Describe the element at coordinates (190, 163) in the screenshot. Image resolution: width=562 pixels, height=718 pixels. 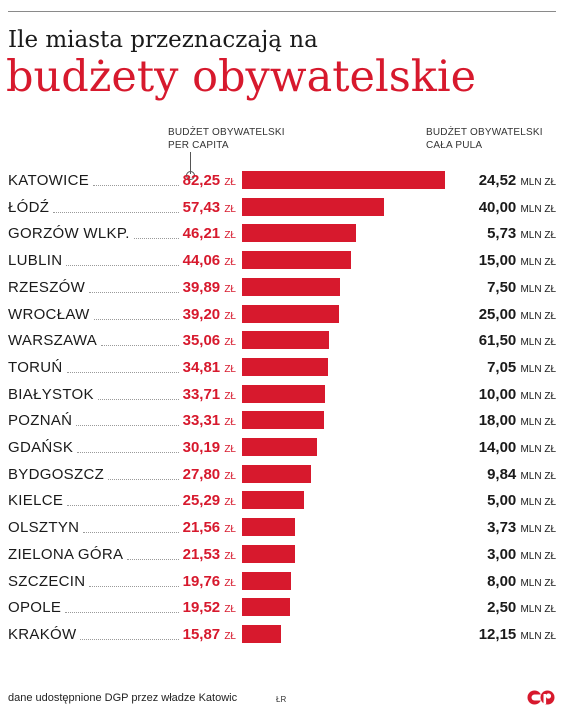
I see `header-pointer-line` at that location.